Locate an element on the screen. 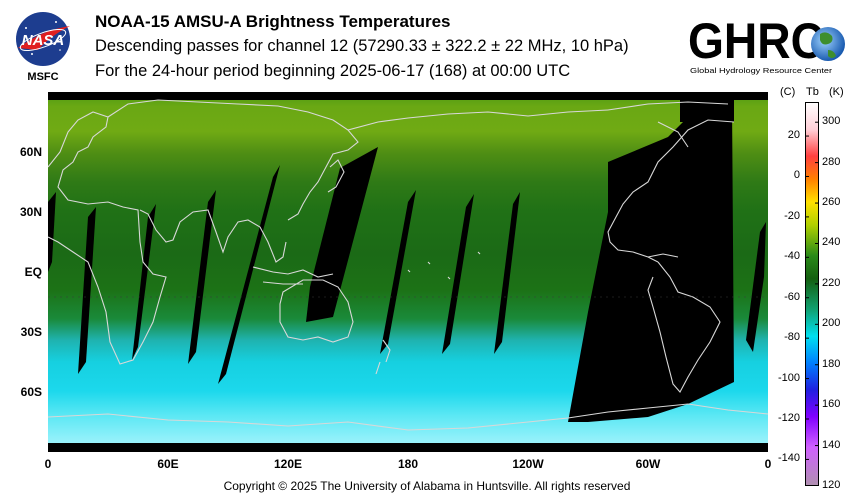 The width and height of the screenshot is (854, 502). lat-label: 60N is located at coordinates (30, 152).